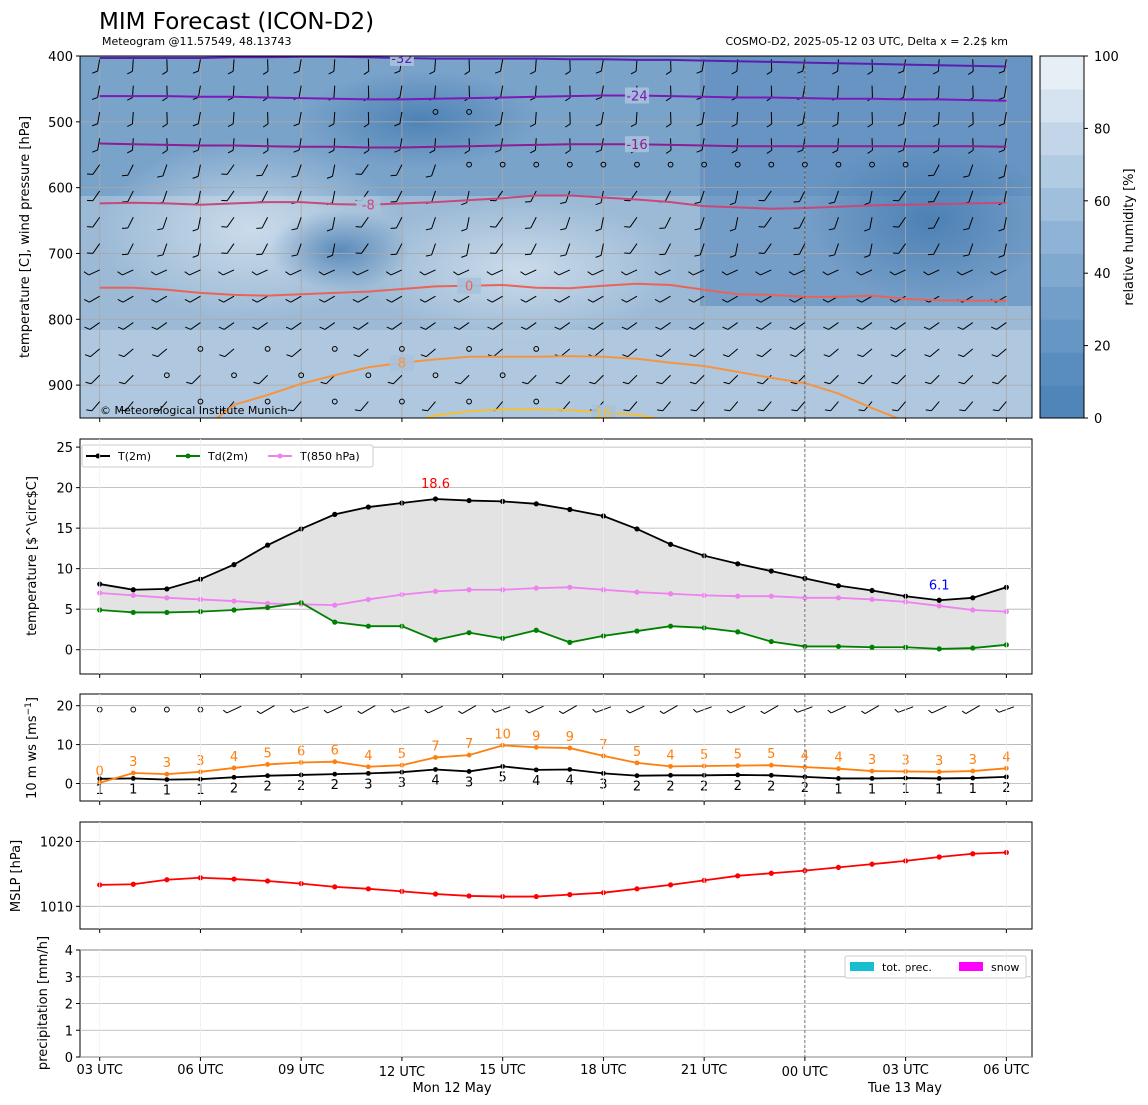  What do you see at coordinates (502, 1070) in the screenshot?
I see `x-tick-label: 15 UTC` at bounding box center [502, 1070].